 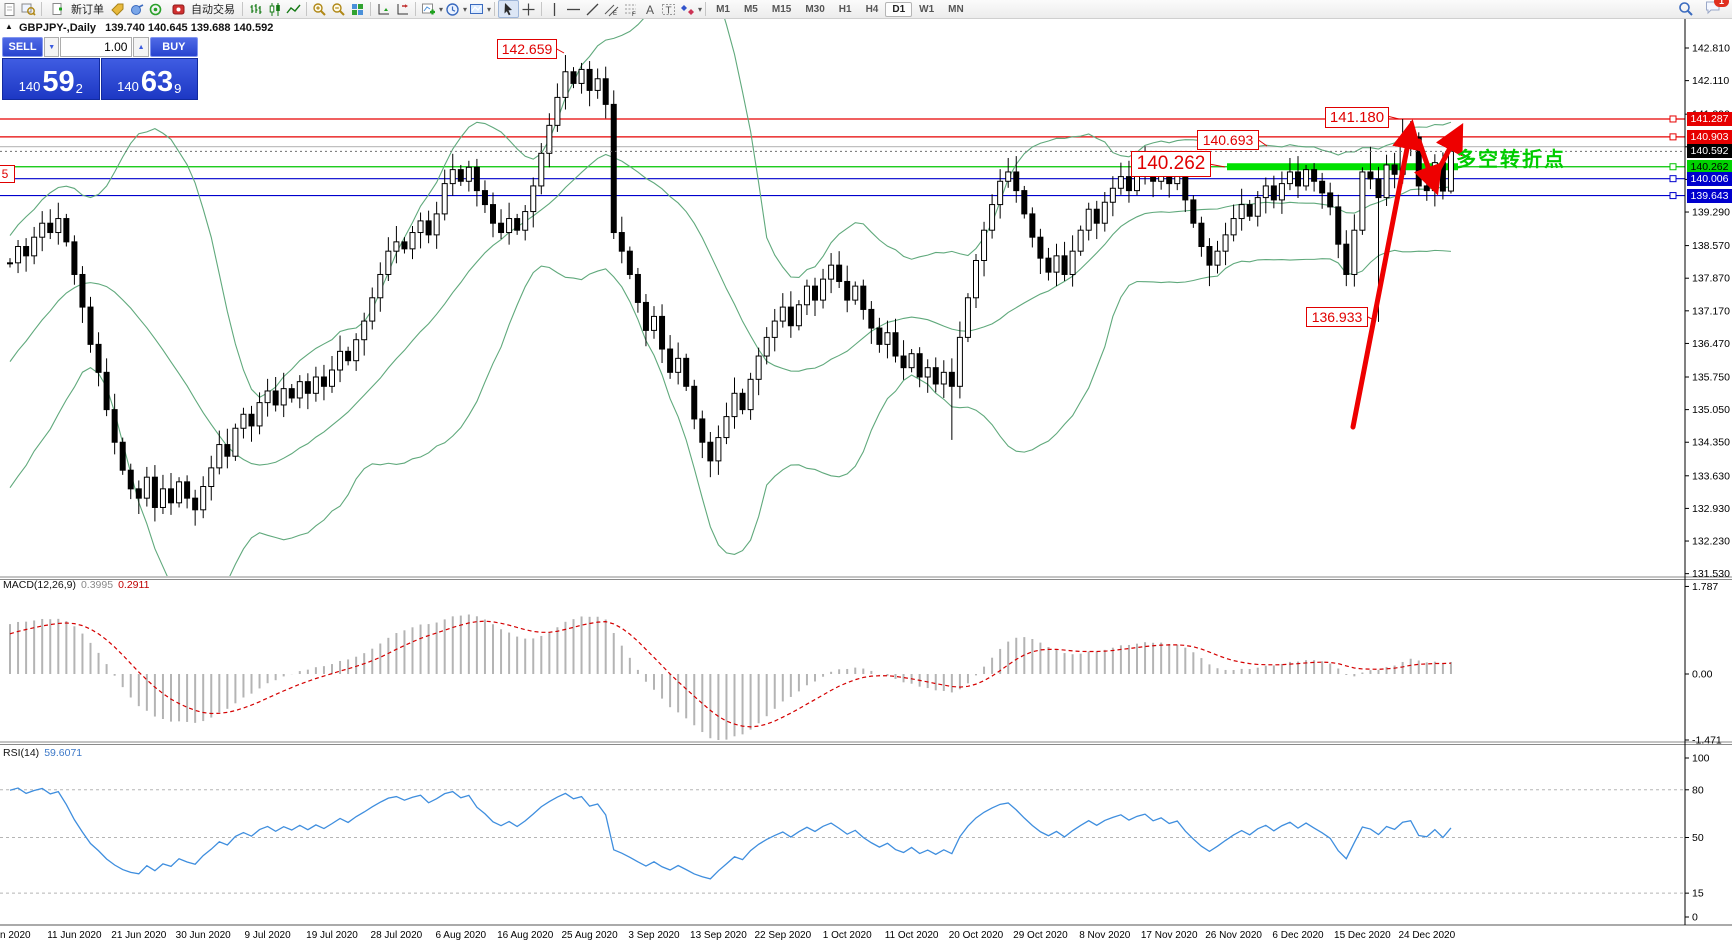 What do you see at coordinates (23, 47) in the screenshot?
I see `sell-button: SELL` at bounding box center [23, 47].